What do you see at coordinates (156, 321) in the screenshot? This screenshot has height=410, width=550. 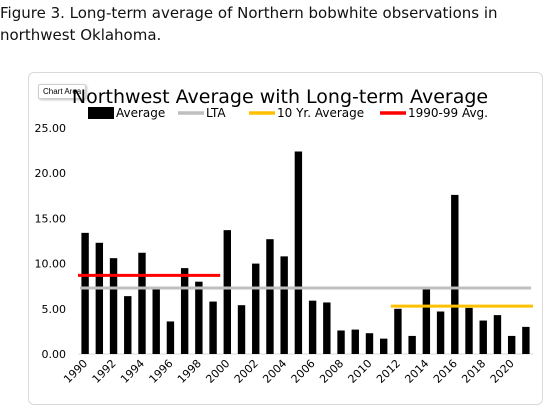 I see `bar-1995` at bounding box center [156, 321].